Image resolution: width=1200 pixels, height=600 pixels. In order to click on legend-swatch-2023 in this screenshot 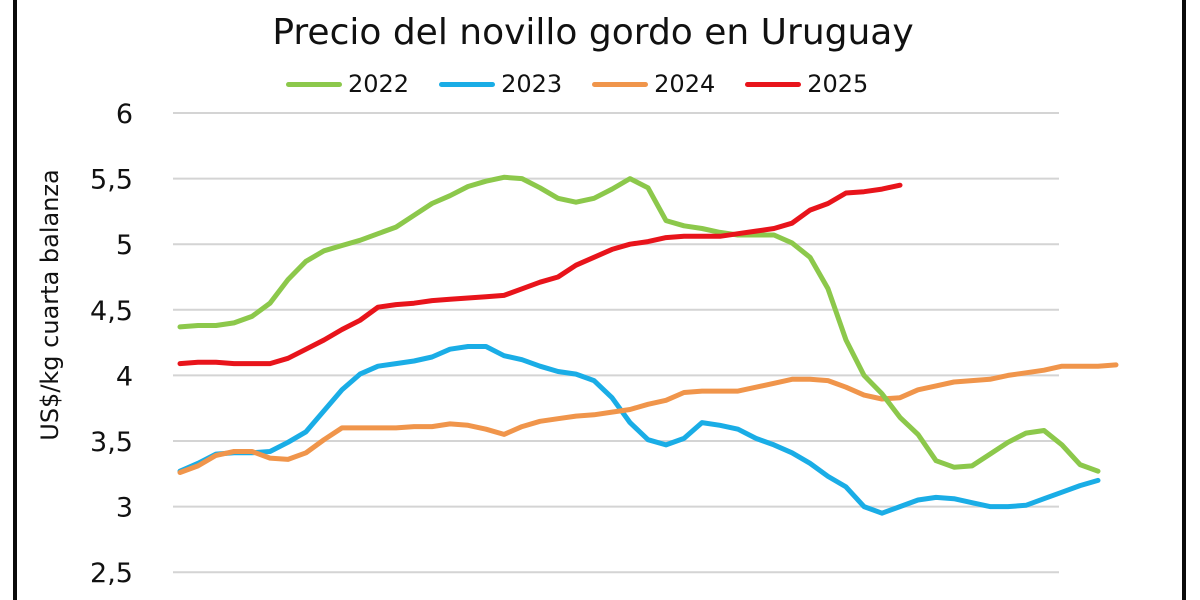, I will do `click(467, 84)`.